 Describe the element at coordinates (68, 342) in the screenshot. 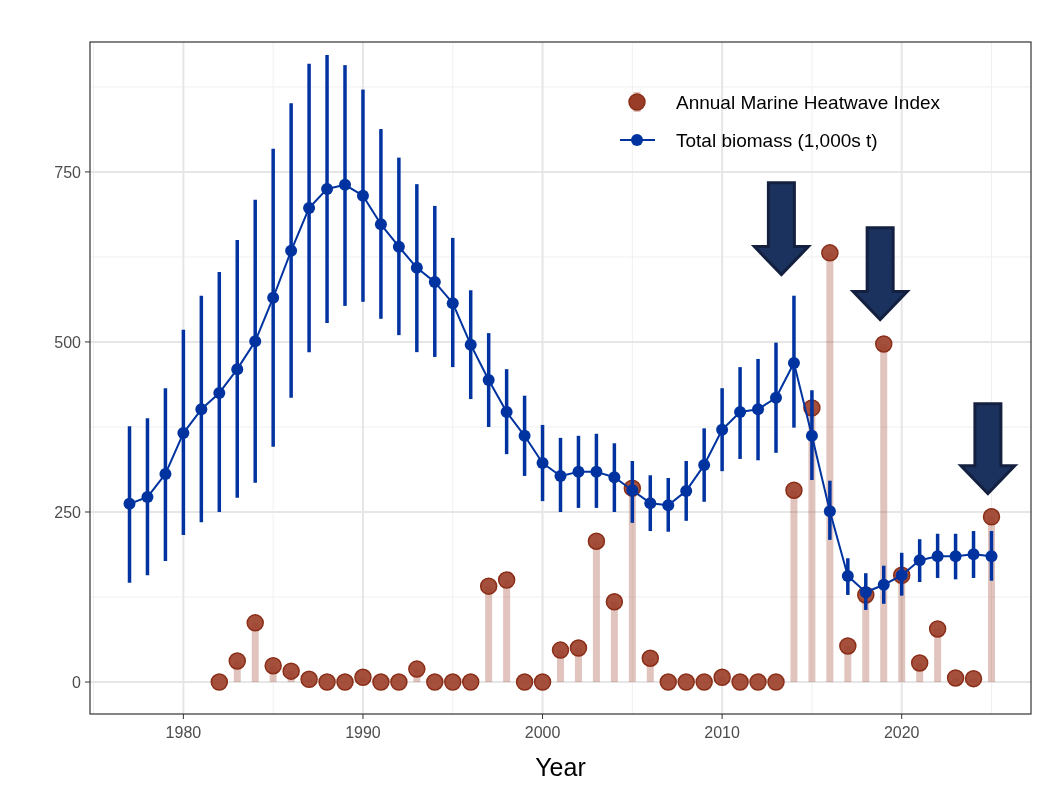

I see `y-tick-label: 500` at that location.